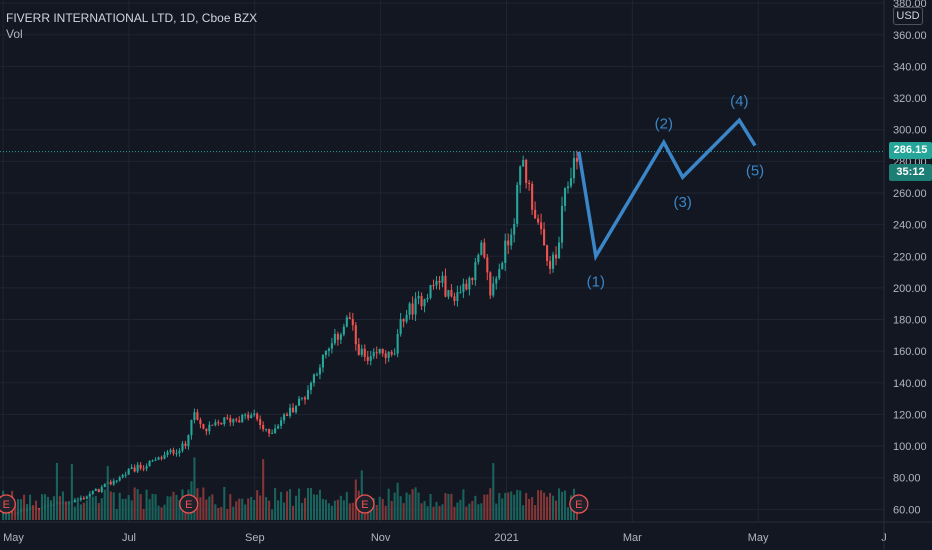 The width and height of the screenshot is (932, 550). What do you see at coordinates (910, 36) in the screenshot?
I see `y-tick-label: 360.00` at bounding box center [910, 36].